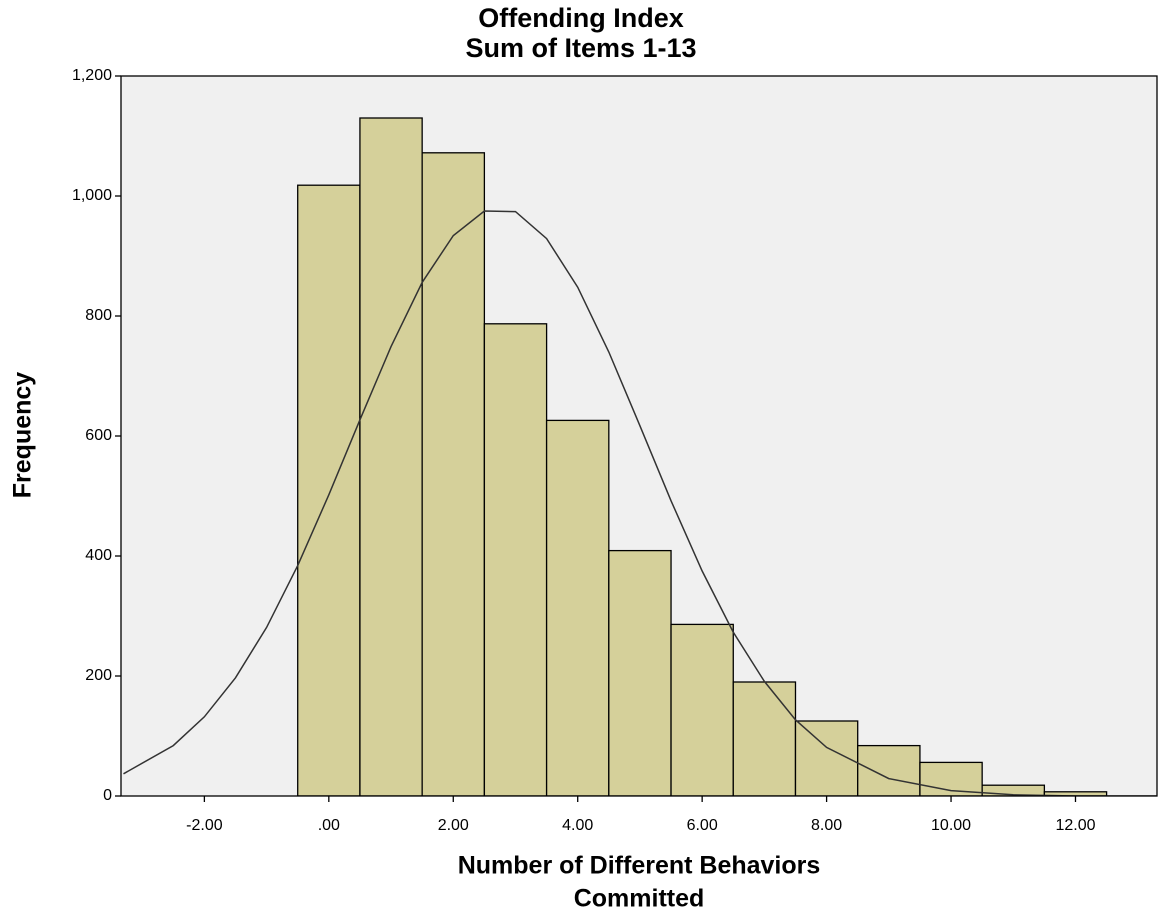 The image size is (1163, 919). What do you see at coordinates (107, 795) in the screenshot?
I see `y-tick-label: 0` at bounding box center [107, 795].